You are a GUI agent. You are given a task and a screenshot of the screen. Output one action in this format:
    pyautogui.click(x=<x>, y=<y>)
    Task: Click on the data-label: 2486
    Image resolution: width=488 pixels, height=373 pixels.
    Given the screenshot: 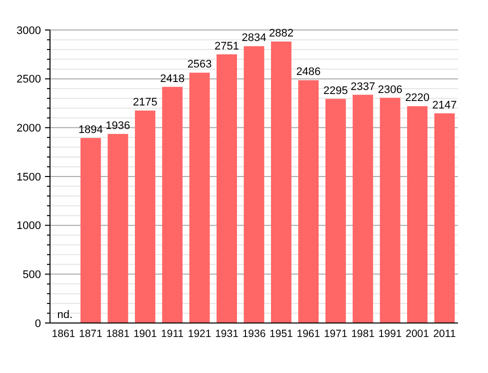 What is the action you would take?
    pyautogui.click(x=308, y=72)
    